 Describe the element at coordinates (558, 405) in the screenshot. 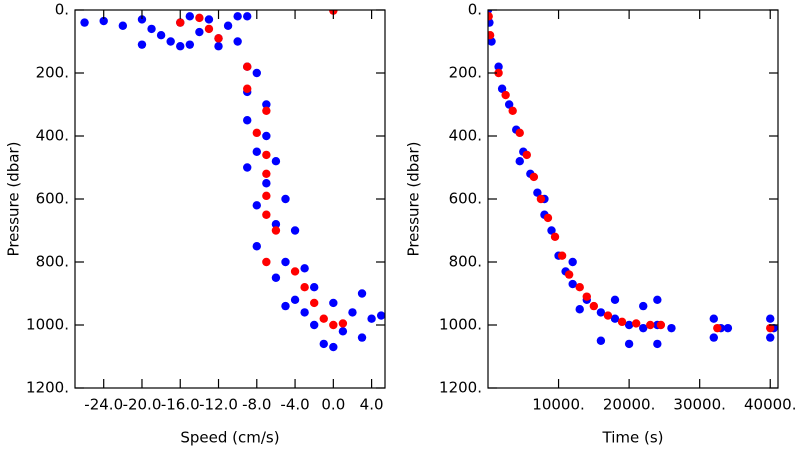

I see `x-tick-label: 10000.` at that location.